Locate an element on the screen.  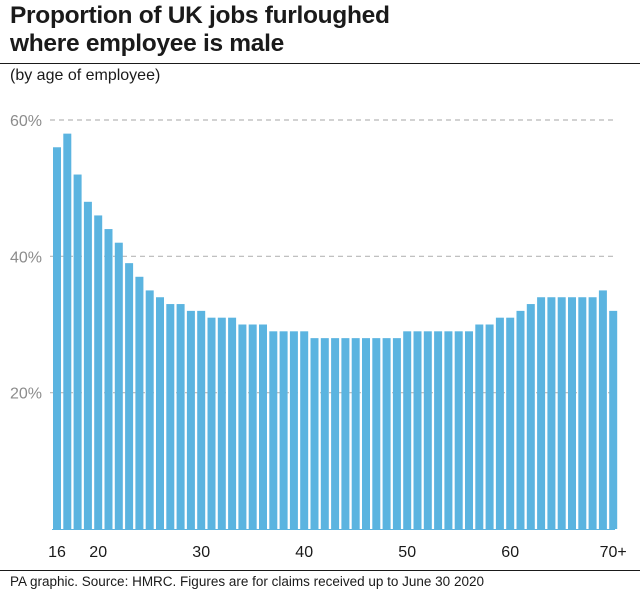
y-tick-label: 20% is located at coordinates (26, 394).